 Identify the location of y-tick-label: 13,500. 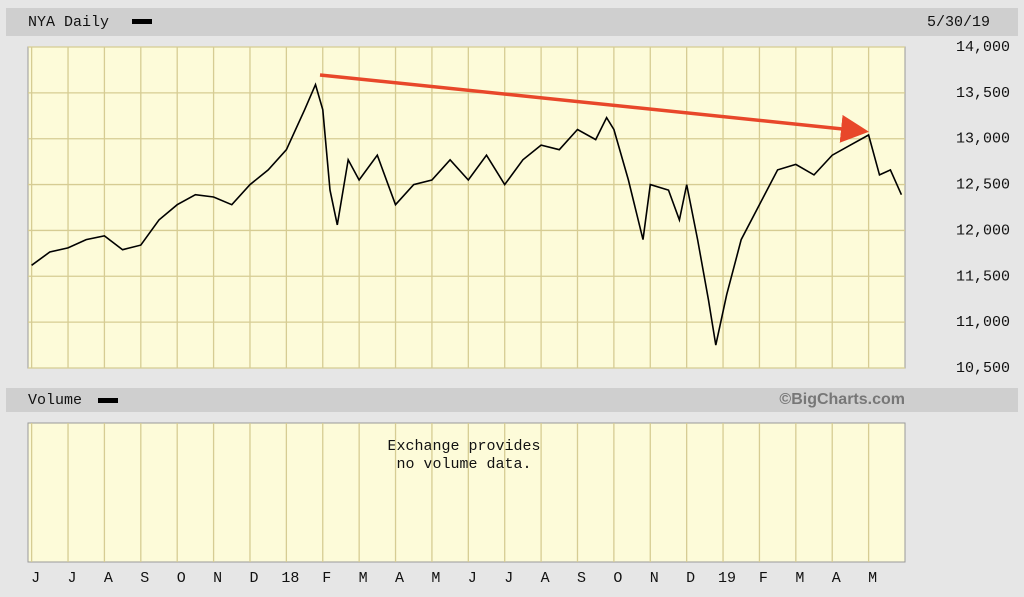
(983, 93).